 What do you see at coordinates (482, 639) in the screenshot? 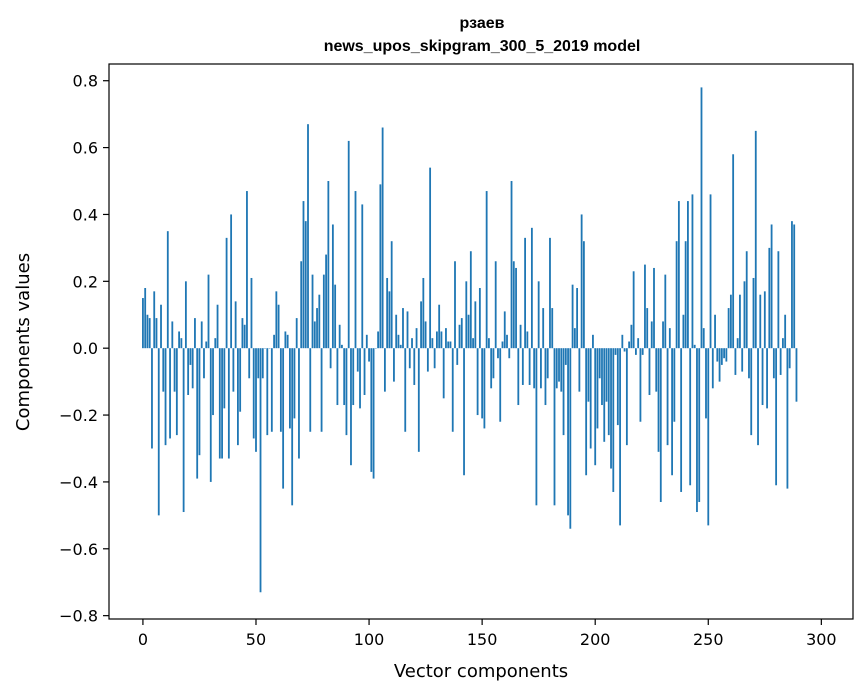
I see `x-tick-label: 150` at bounding box center [482, 639].